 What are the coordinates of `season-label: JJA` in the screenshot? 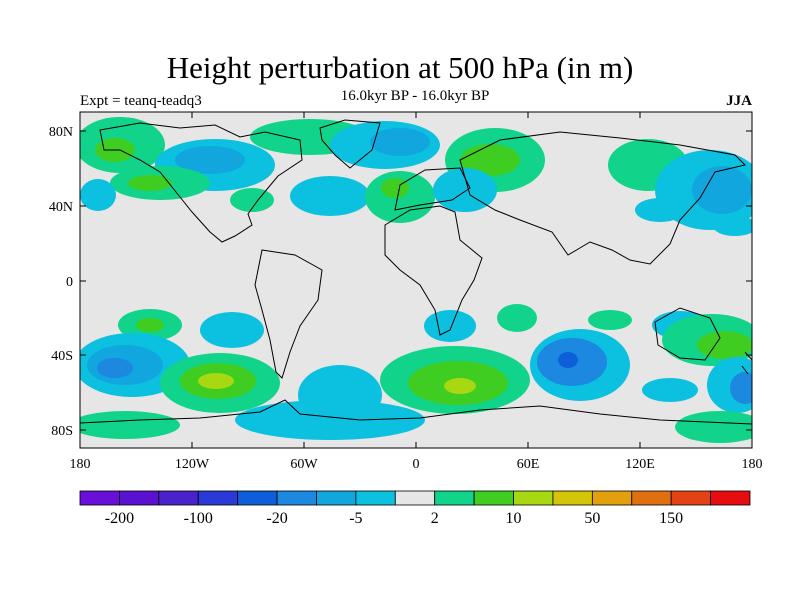 It's located at (739, 101).